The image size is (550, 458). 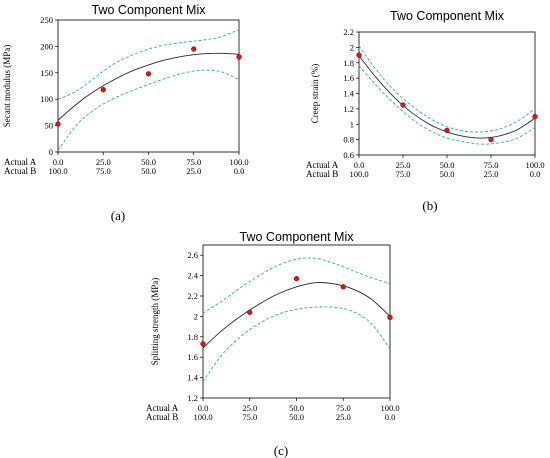 What do you see at coordinates (348, 155) in the screenshot?
I see `y-tick-label: 0.6` at bounding box center [348, 155].